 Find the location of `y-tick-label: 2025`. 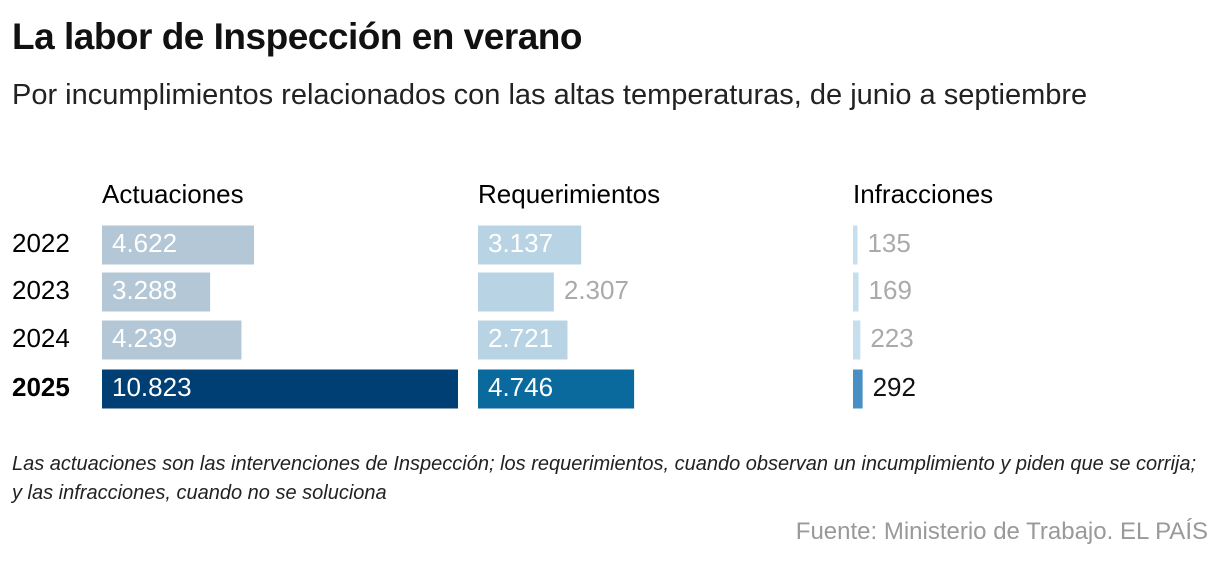

y-tick-label: 2025 is located at coordinates (41, 387).